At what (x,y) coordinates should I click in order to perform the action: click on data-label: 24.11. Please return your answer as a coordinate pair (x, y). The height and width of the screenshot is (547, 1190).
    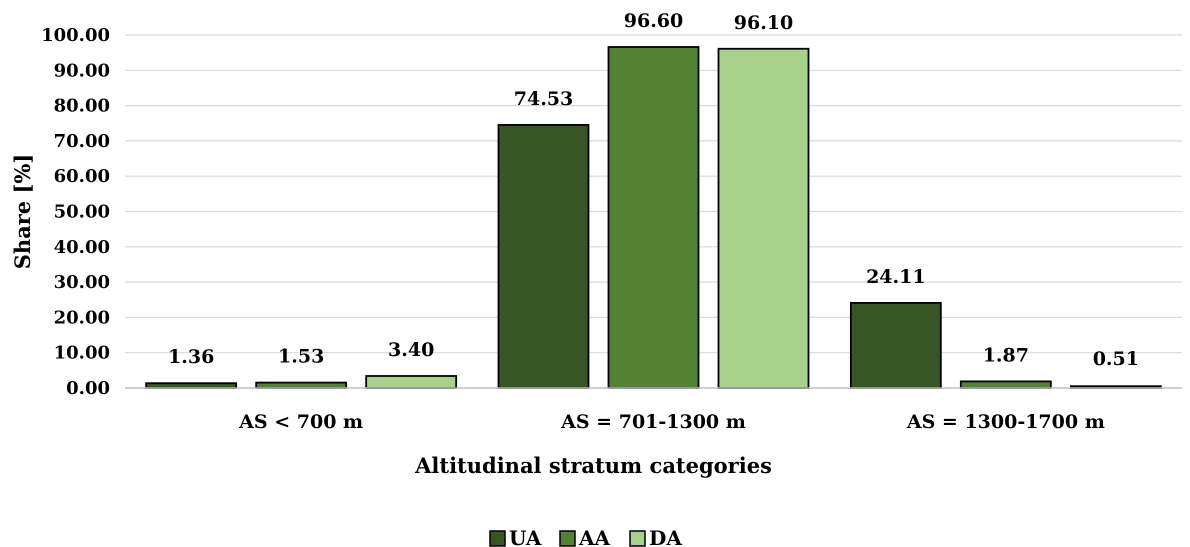
    Looking at the image, I should click on (896, 277).